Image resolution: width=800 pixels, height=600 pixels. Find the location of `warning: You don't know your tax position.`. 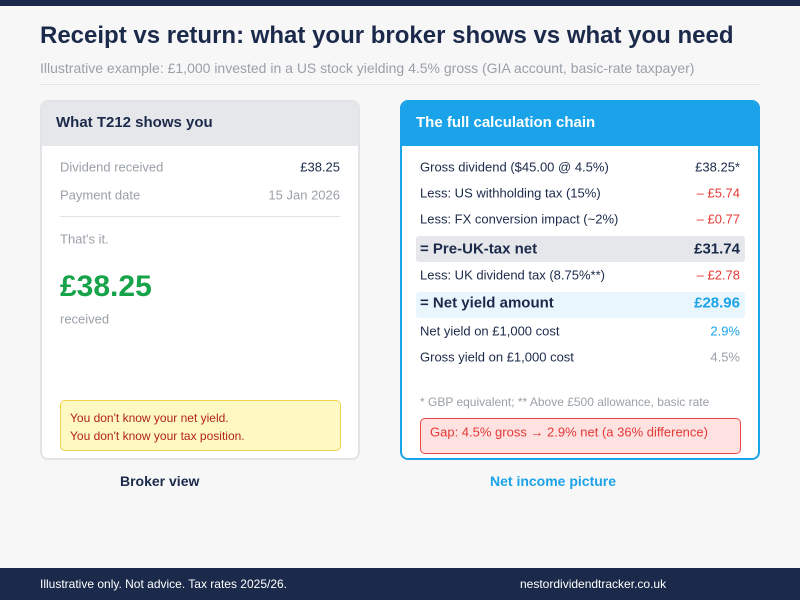

warning: You don't know your tax position. is located at coordinates (157, 436).